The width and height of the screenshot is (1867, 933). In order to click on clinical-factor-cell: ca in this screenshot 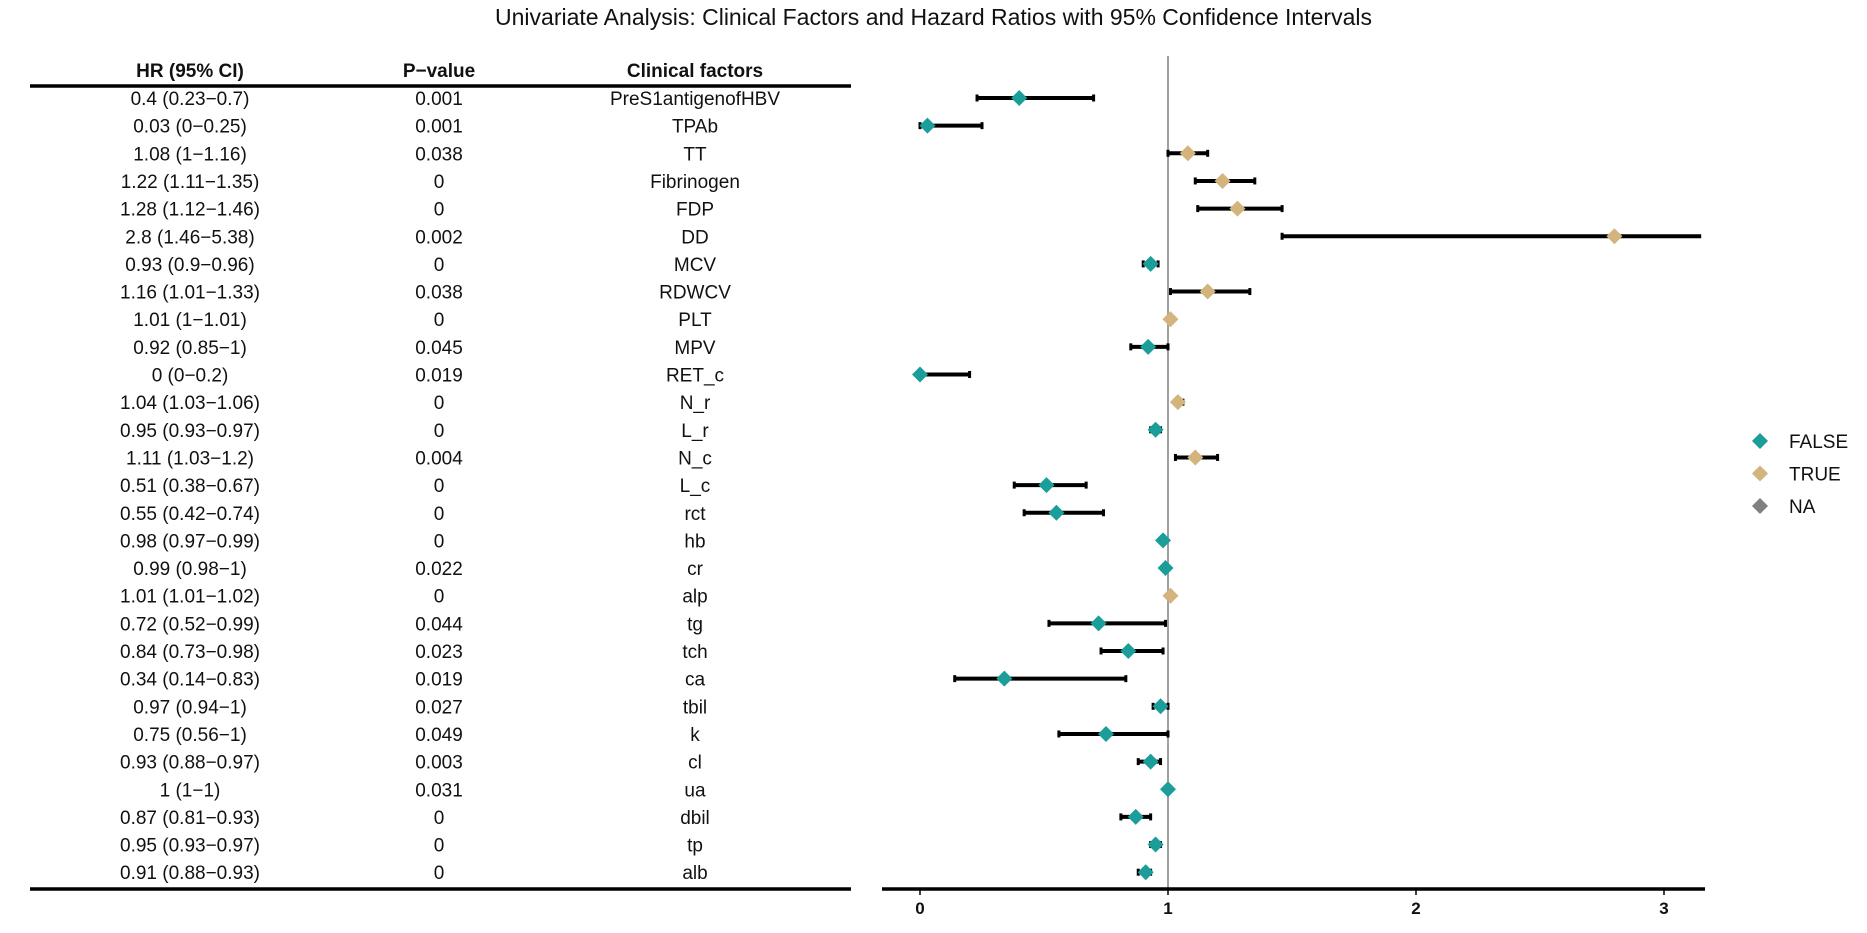, I will do `click(695, 680)`.